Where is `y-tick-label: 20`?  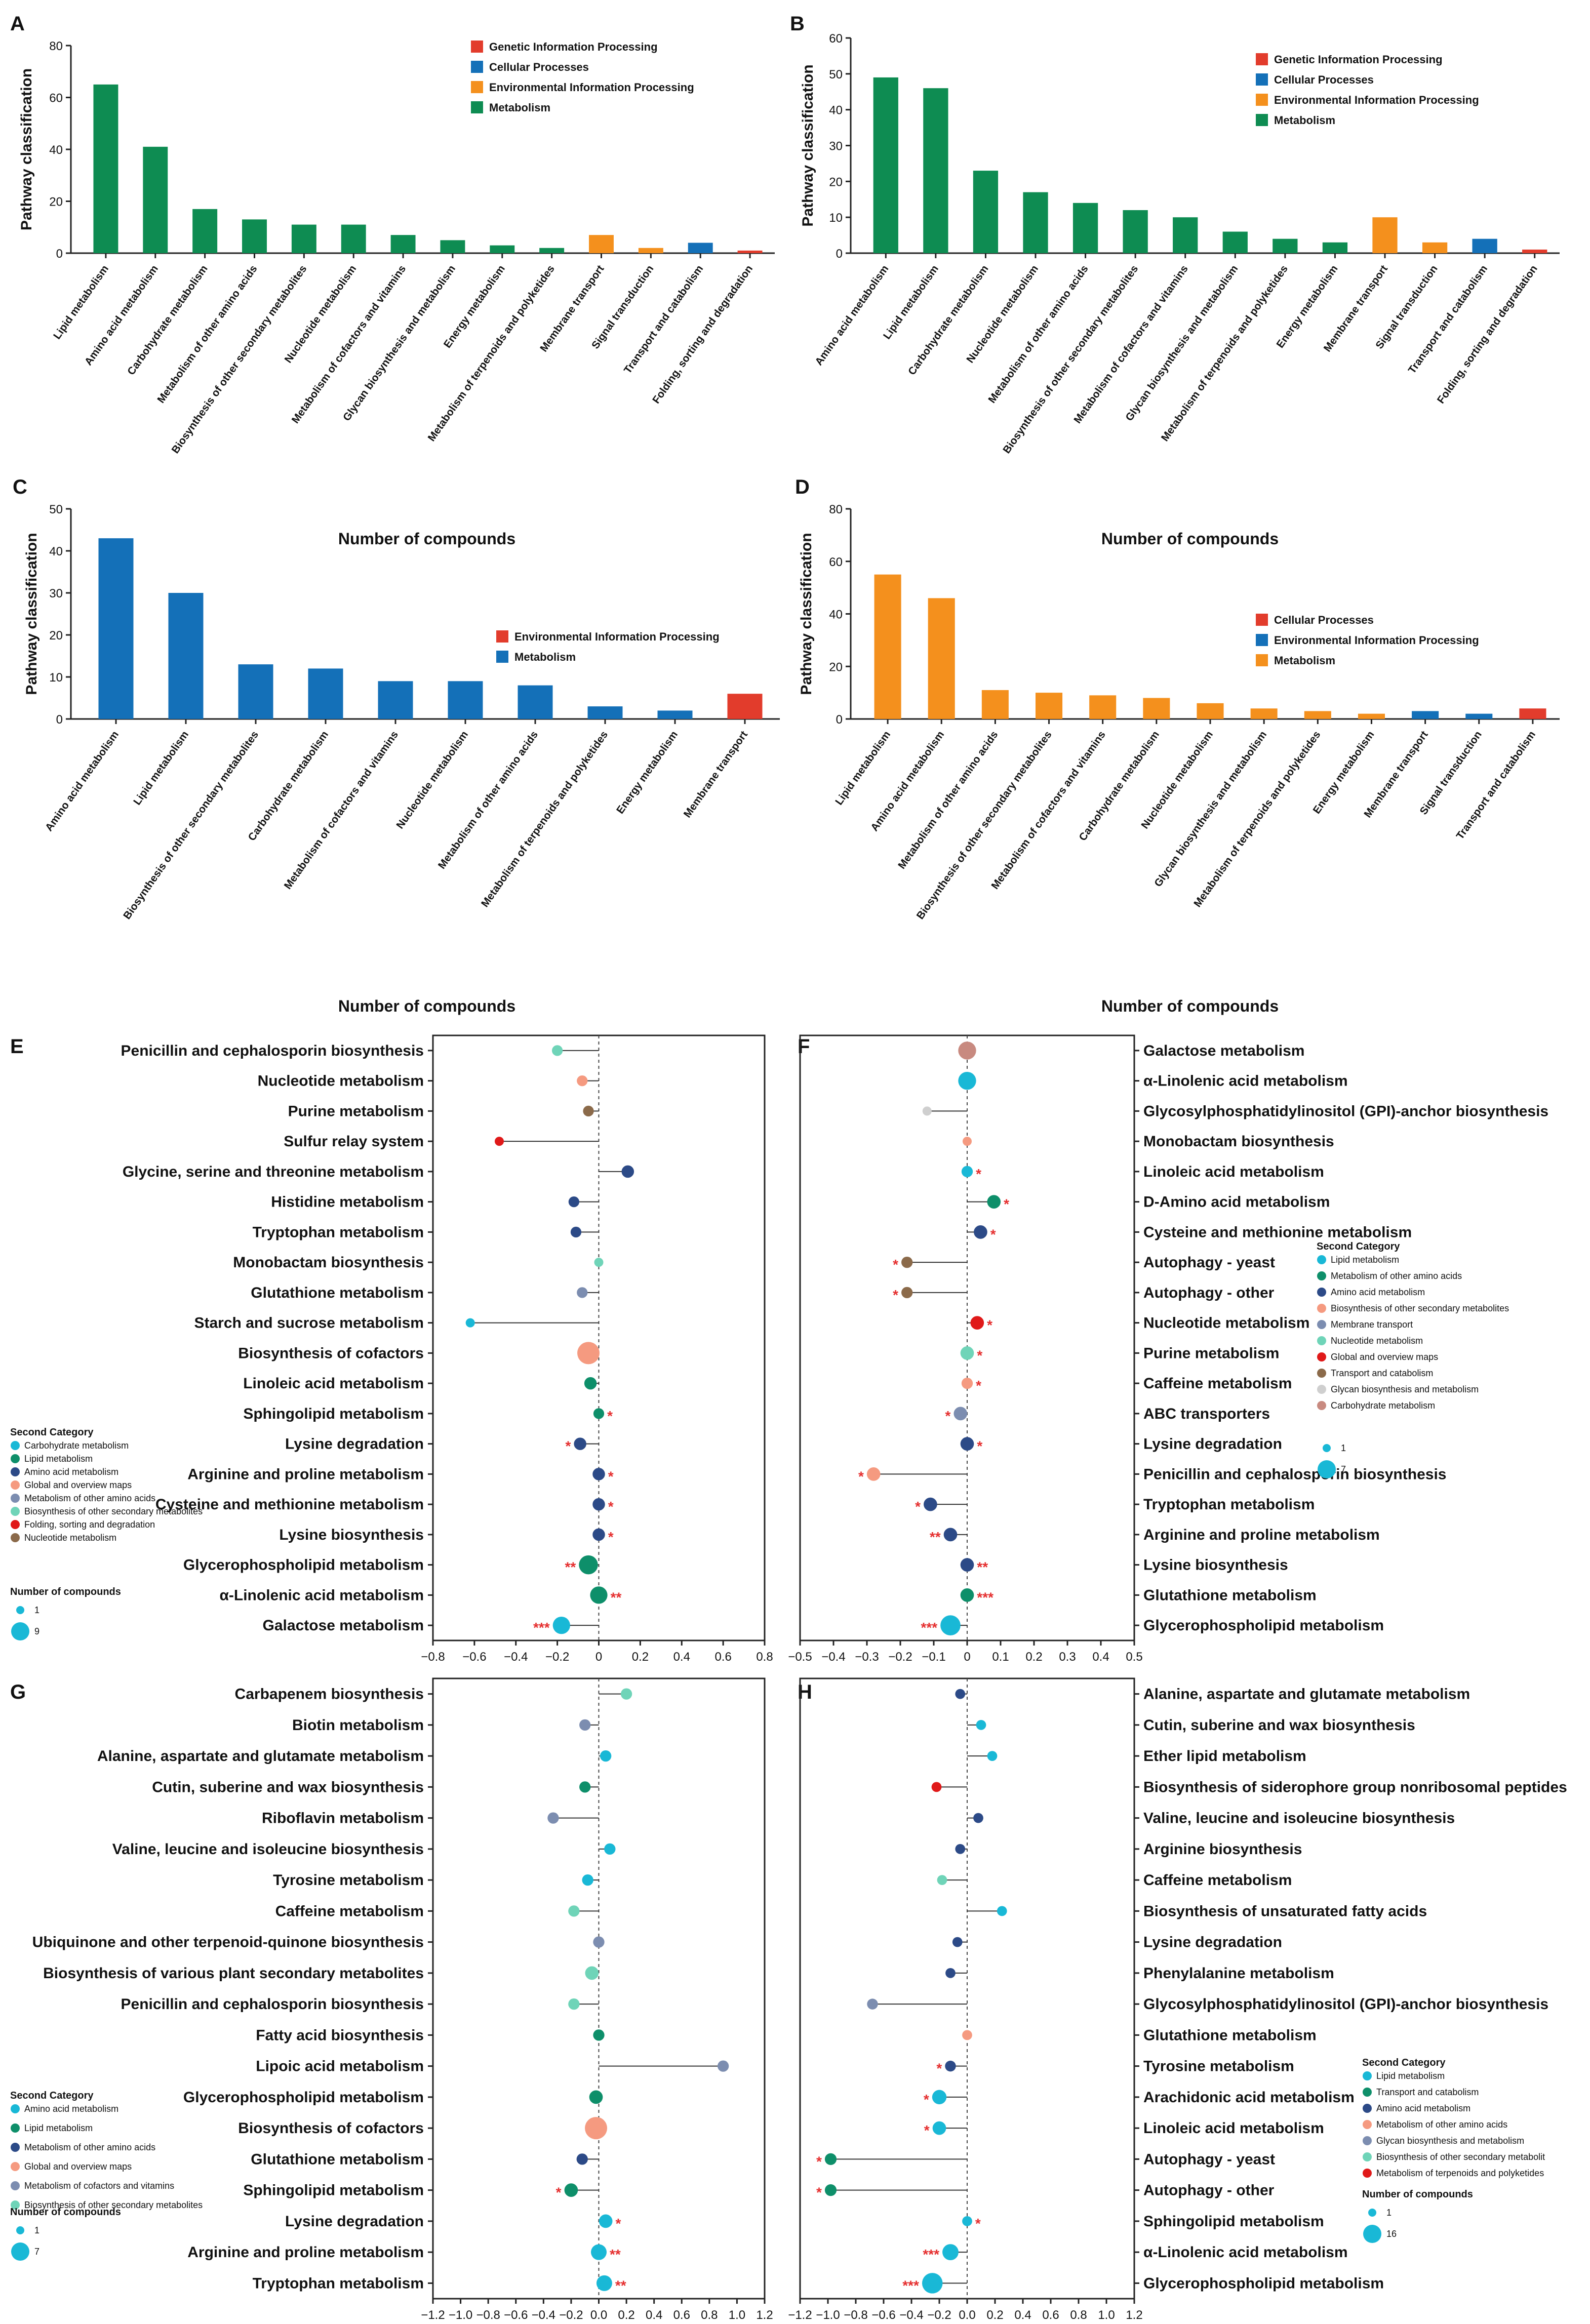
y-tick-label: 20 is located at coordinates (56, 202).